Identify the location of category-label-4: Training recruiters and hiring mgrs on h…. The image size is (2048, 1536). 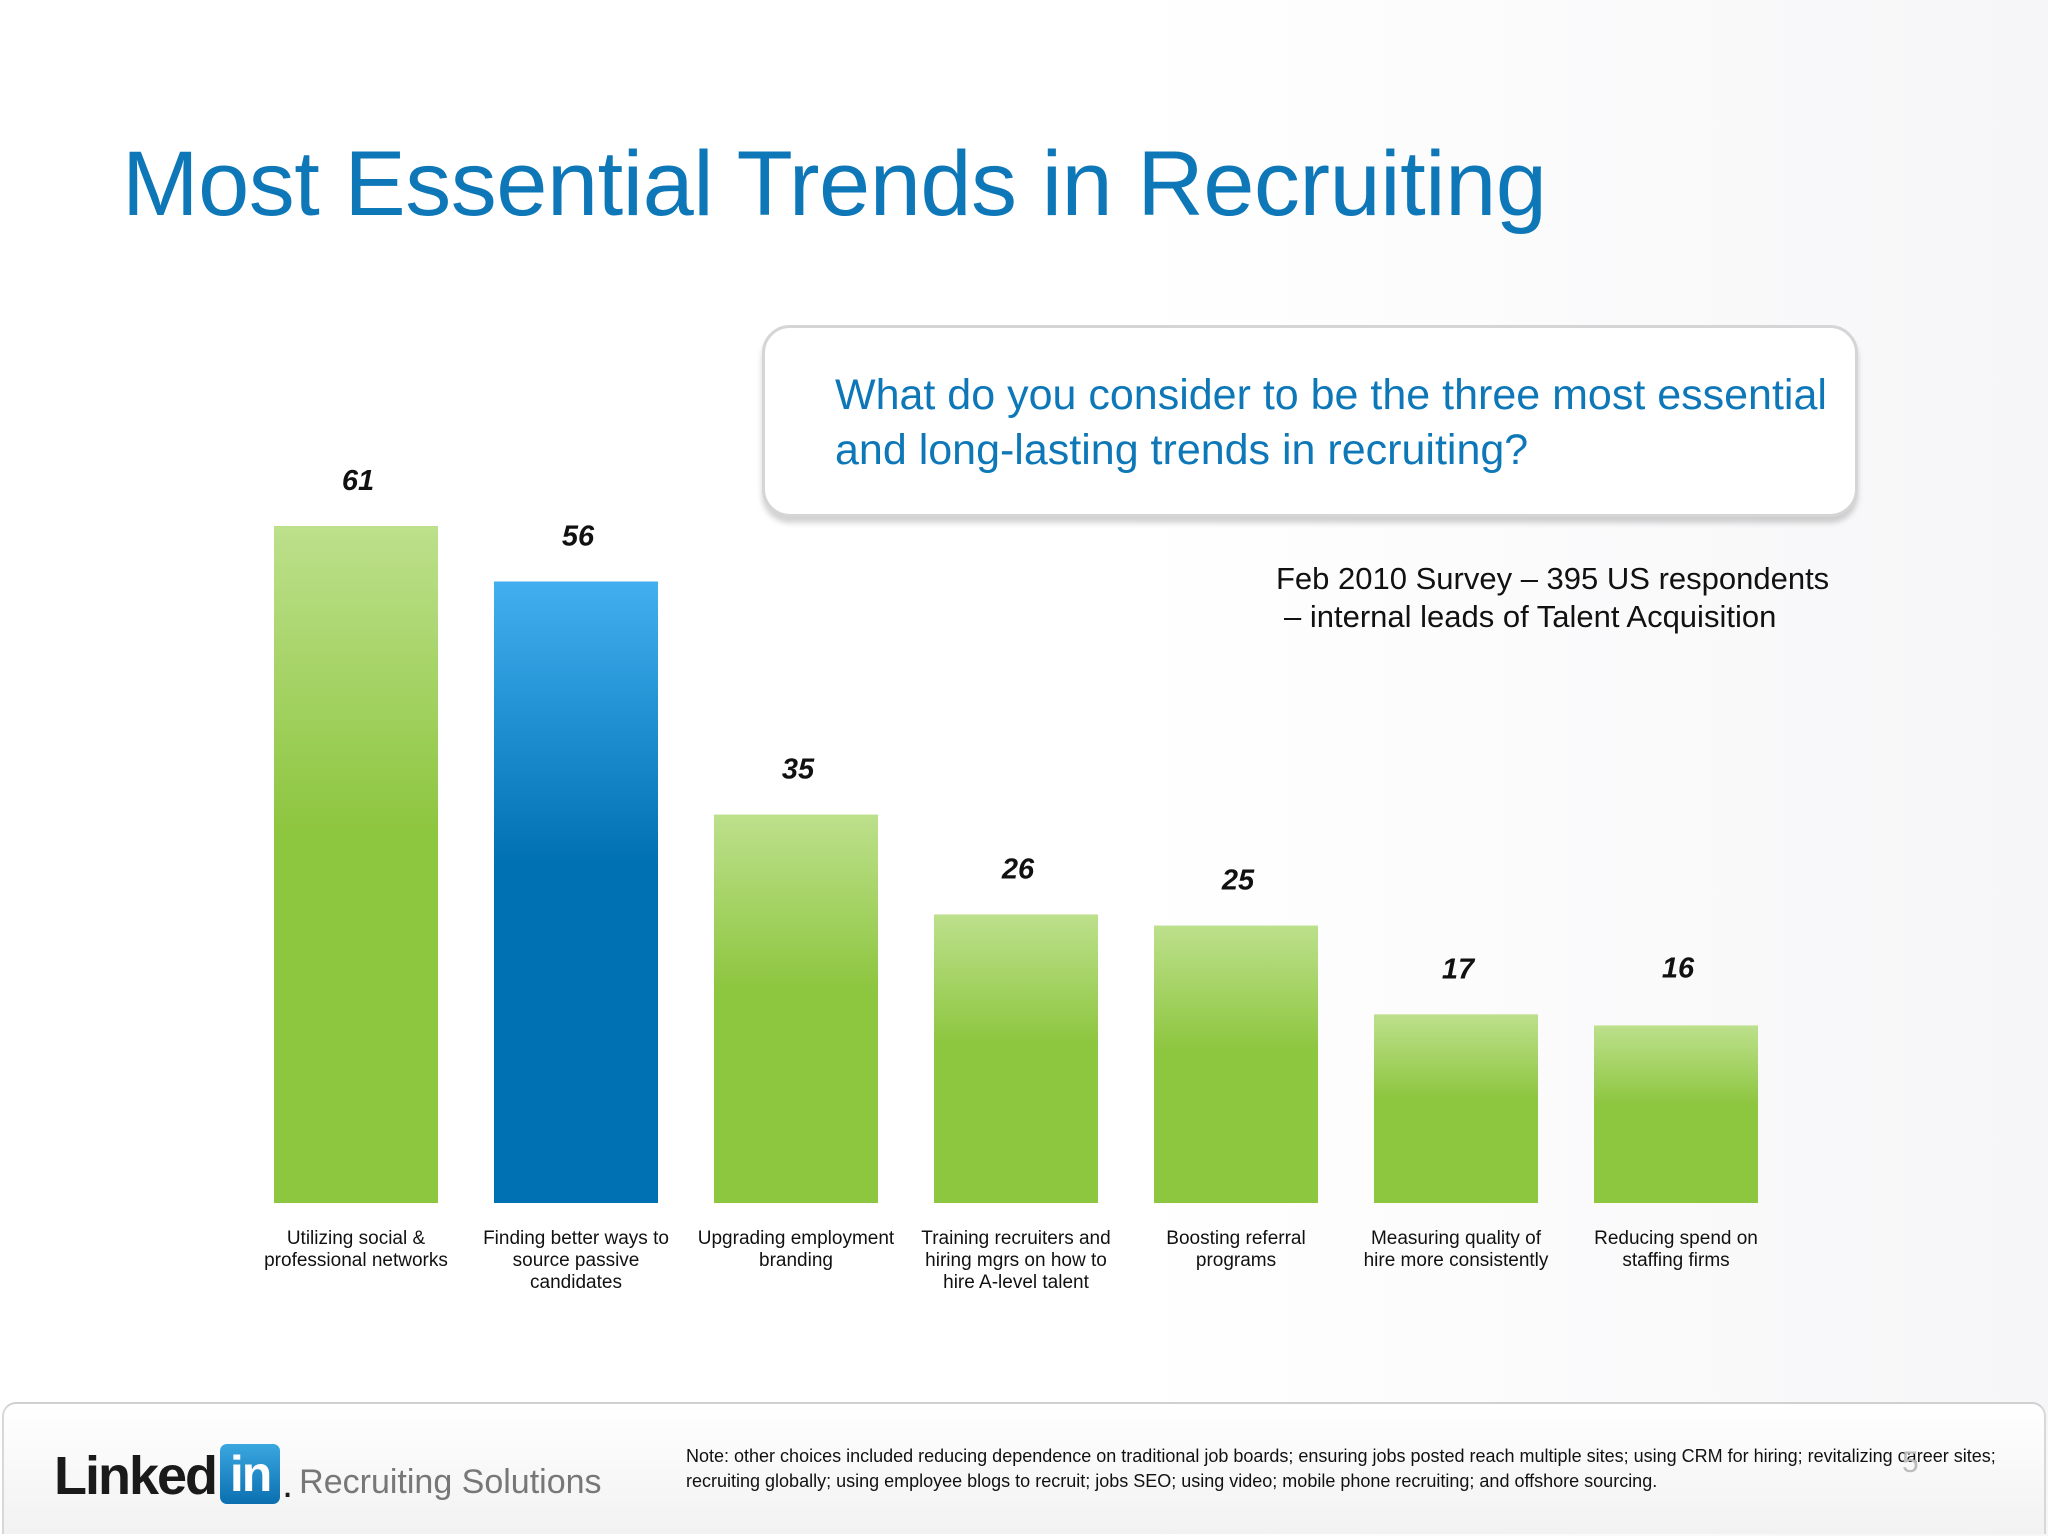
(1016, 1260).